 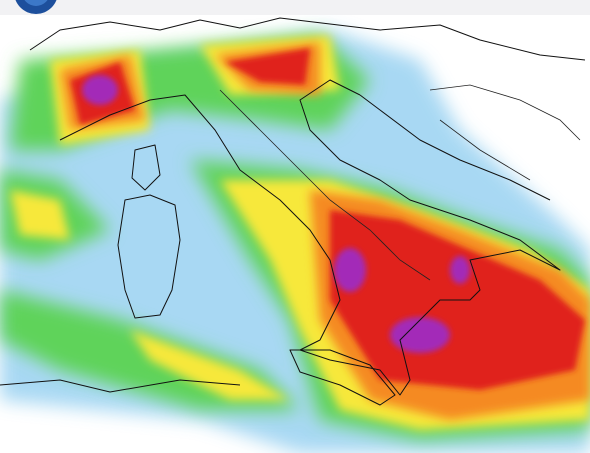 What do you see at coordinates (295, 7) in the screenshot?
I see `header-bar` at bounding box center [295, 7].